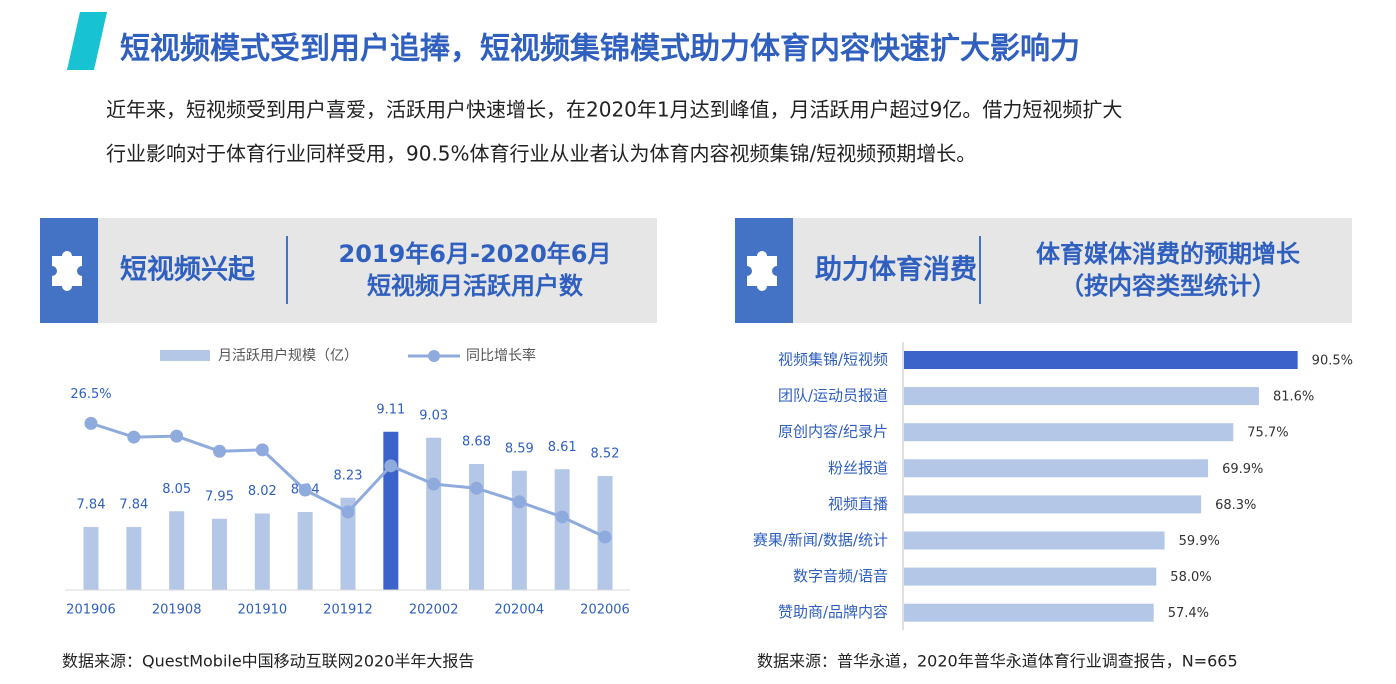  What do you see at coordinates (1235, 505) in the screenshot?
I see `data-label: 68.3%` at bounding box center [1235, 505].